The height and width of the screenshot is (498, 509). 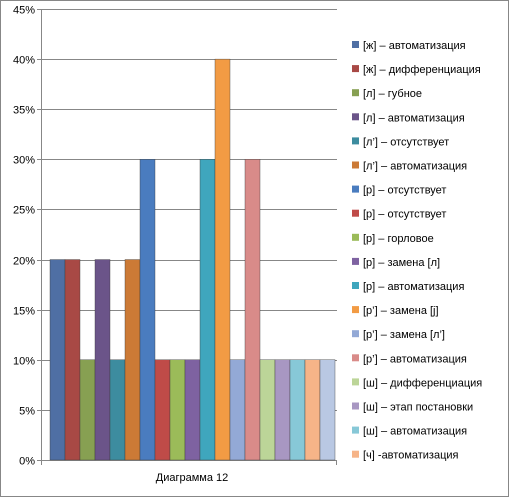 I want to click on legend-label: [р’] – замена [л’], so click(x=404, y=335).